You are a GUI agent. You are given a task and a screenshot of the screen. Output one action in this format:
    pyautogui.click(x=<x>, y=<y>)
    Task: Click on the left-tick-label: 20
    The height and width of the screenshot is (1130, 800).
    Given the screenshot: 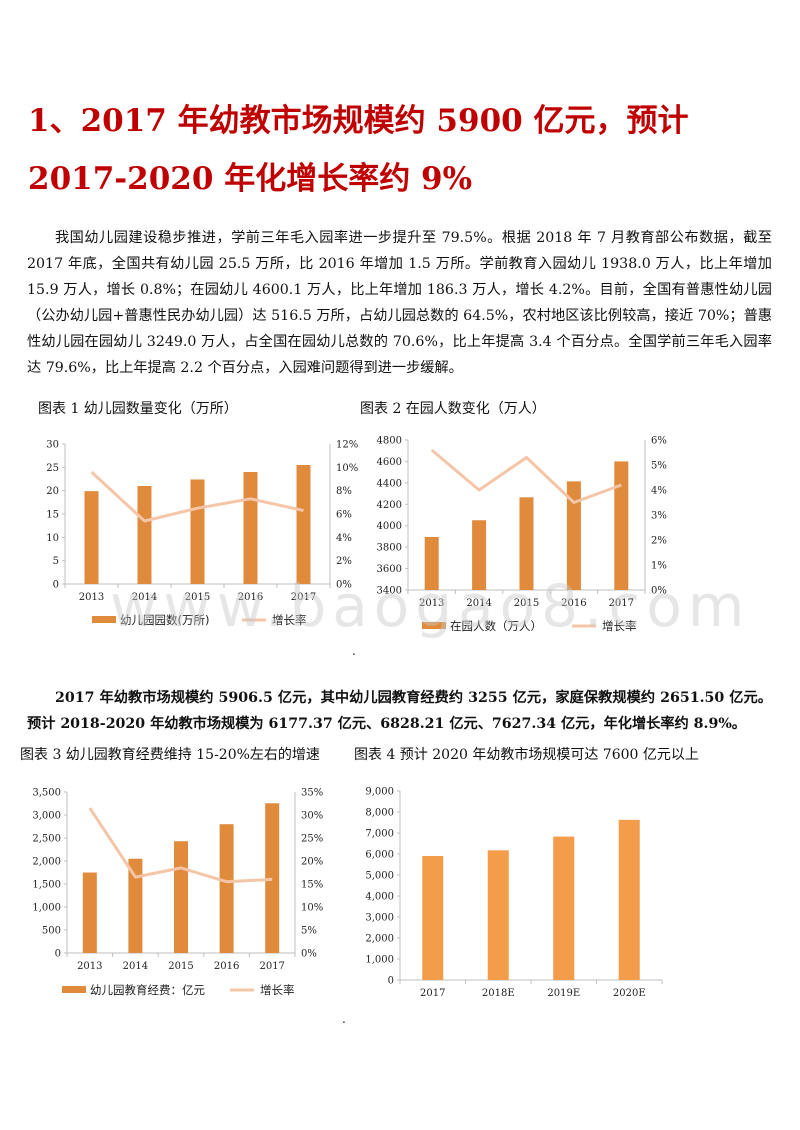 What is the action you would take?
    pyautogui.click(x=52, y=491)
    